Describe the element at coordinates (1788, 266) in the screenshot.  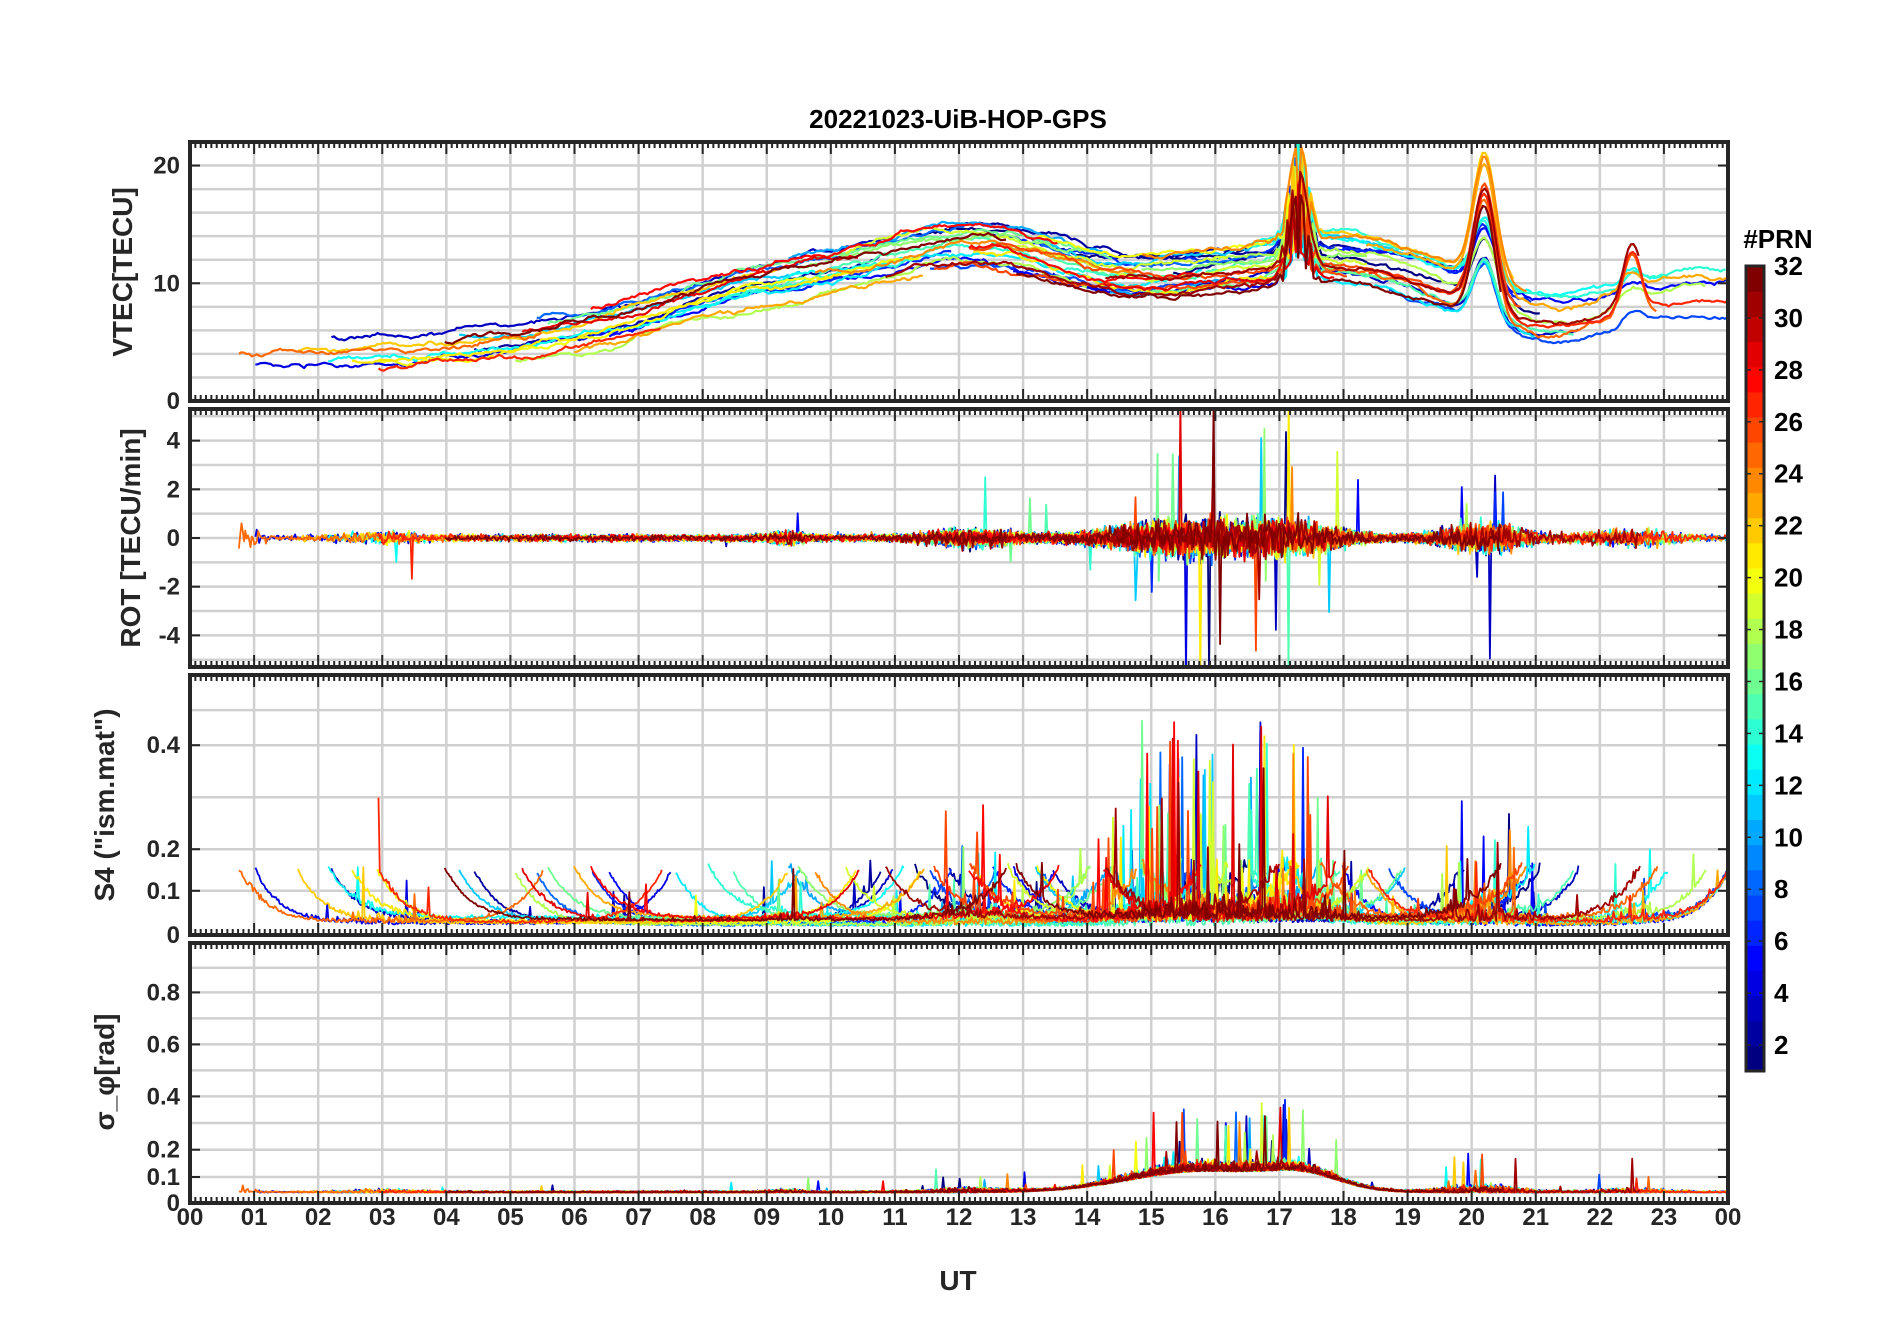
I see `colorbar-tick-label: 32` at that location.